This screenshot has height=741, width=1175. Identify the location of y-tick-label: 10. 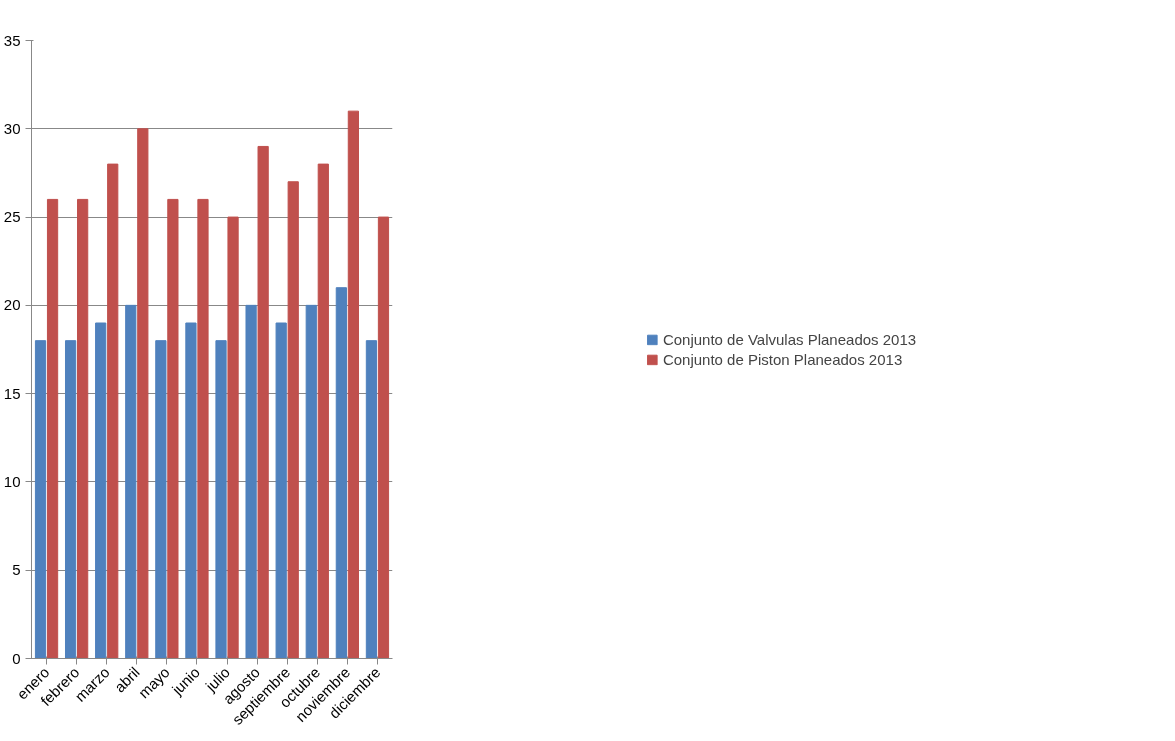
(12, 481).